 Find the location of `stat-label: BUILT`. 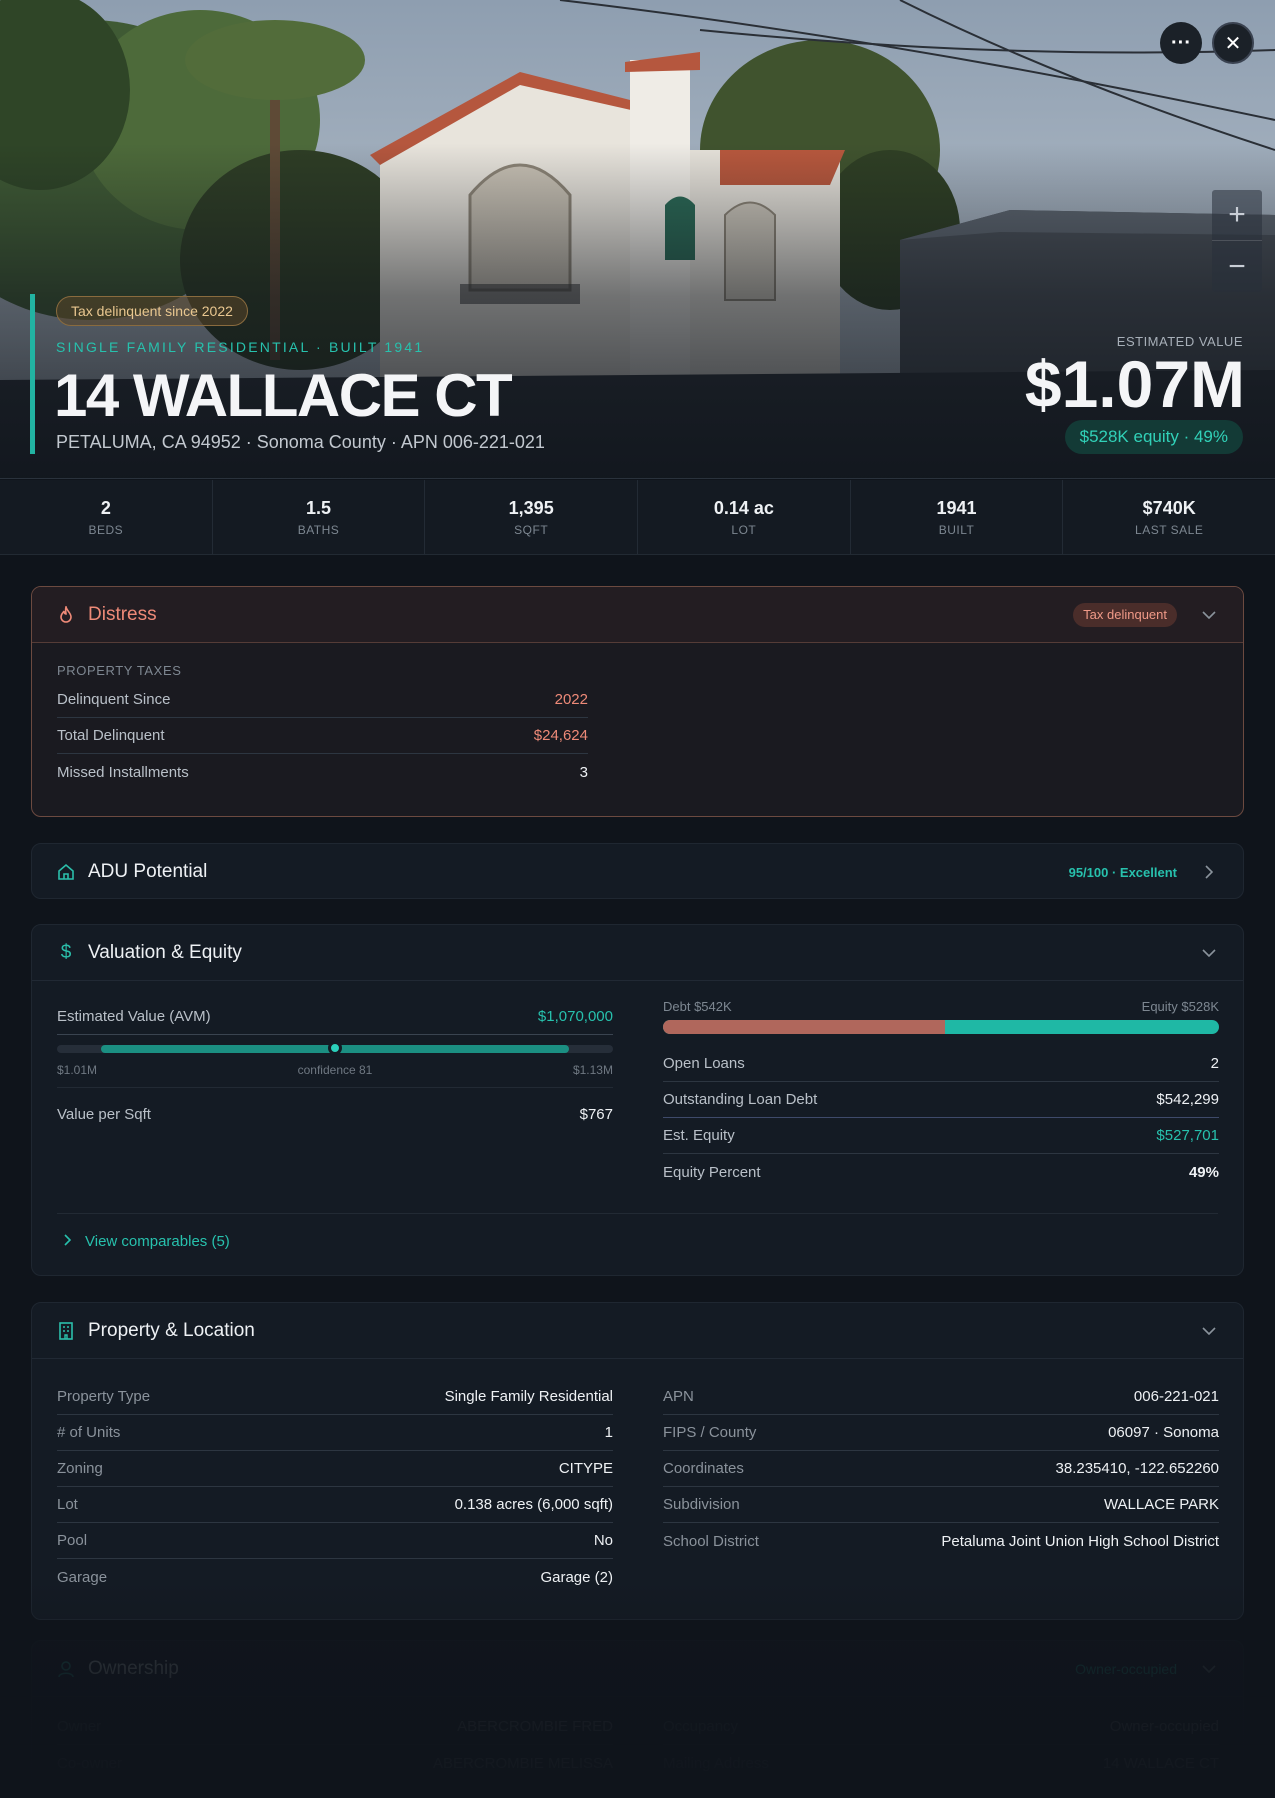

stat-label: BUILT is located at coordinates (956, 529).